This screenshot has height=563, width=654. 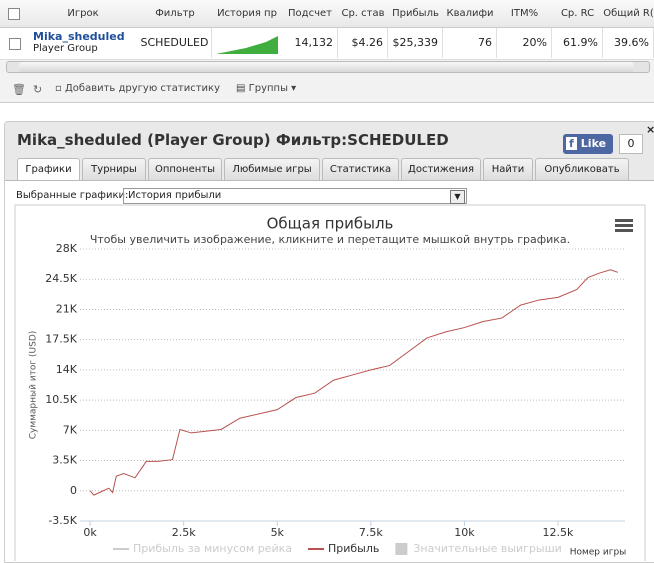 What do you see at coordinates (73, 490) in the screenshot?
I see `y-tick-label: 0` at bounding box center [73, 490].